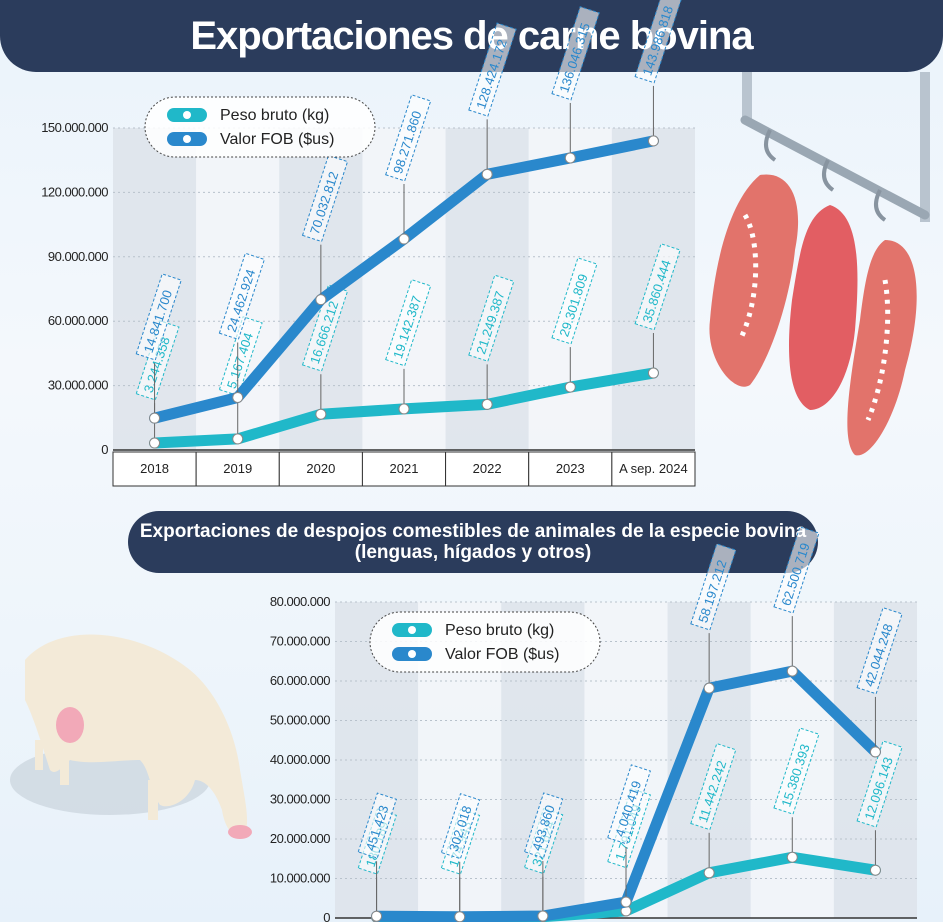  I want to click on chart-1-data-label-group: 128.424.172, so click(492, 69).